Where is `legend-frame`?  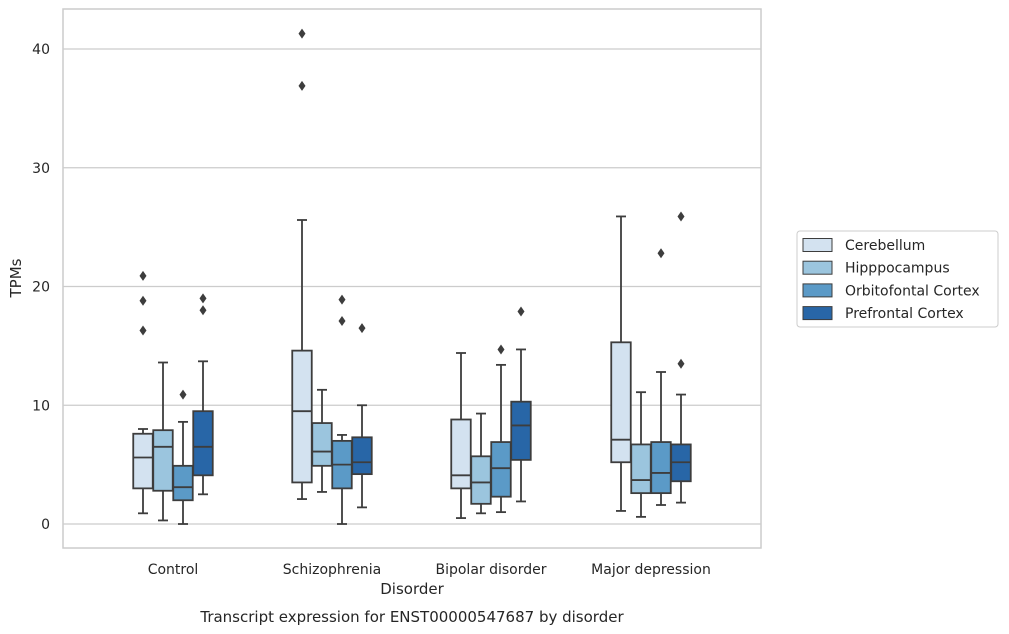
legend-frame is located at coordinates (897, 279).